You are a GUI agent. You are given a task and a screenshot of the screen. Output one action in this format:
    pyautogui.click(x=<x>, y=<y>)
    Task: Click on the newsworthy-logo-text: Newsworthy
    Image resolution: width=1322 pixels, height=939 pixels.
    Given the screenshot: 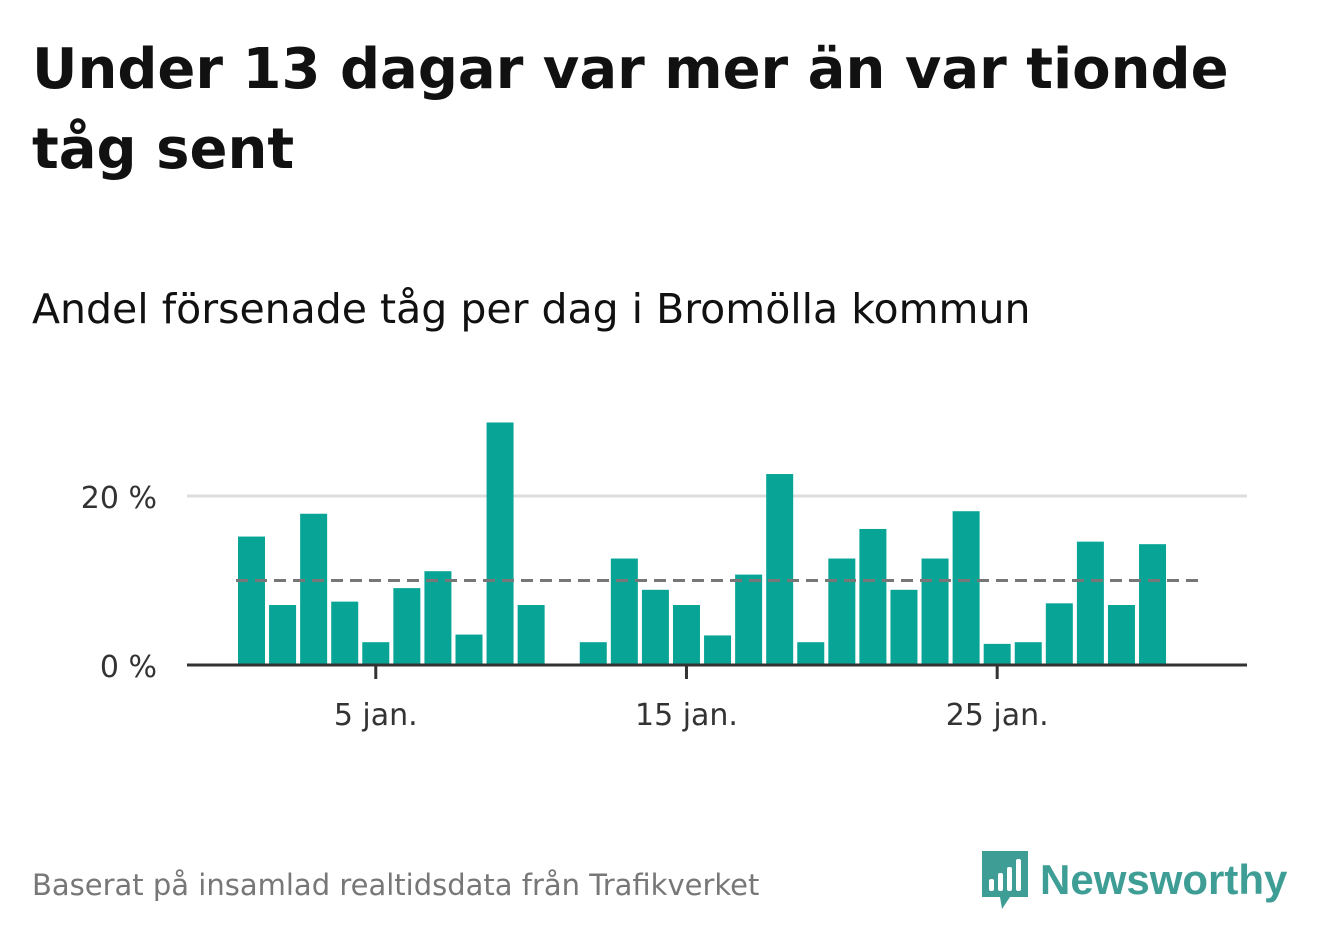 What is the action you would take?
    pyautogui.click(x=1164, y=879)
    